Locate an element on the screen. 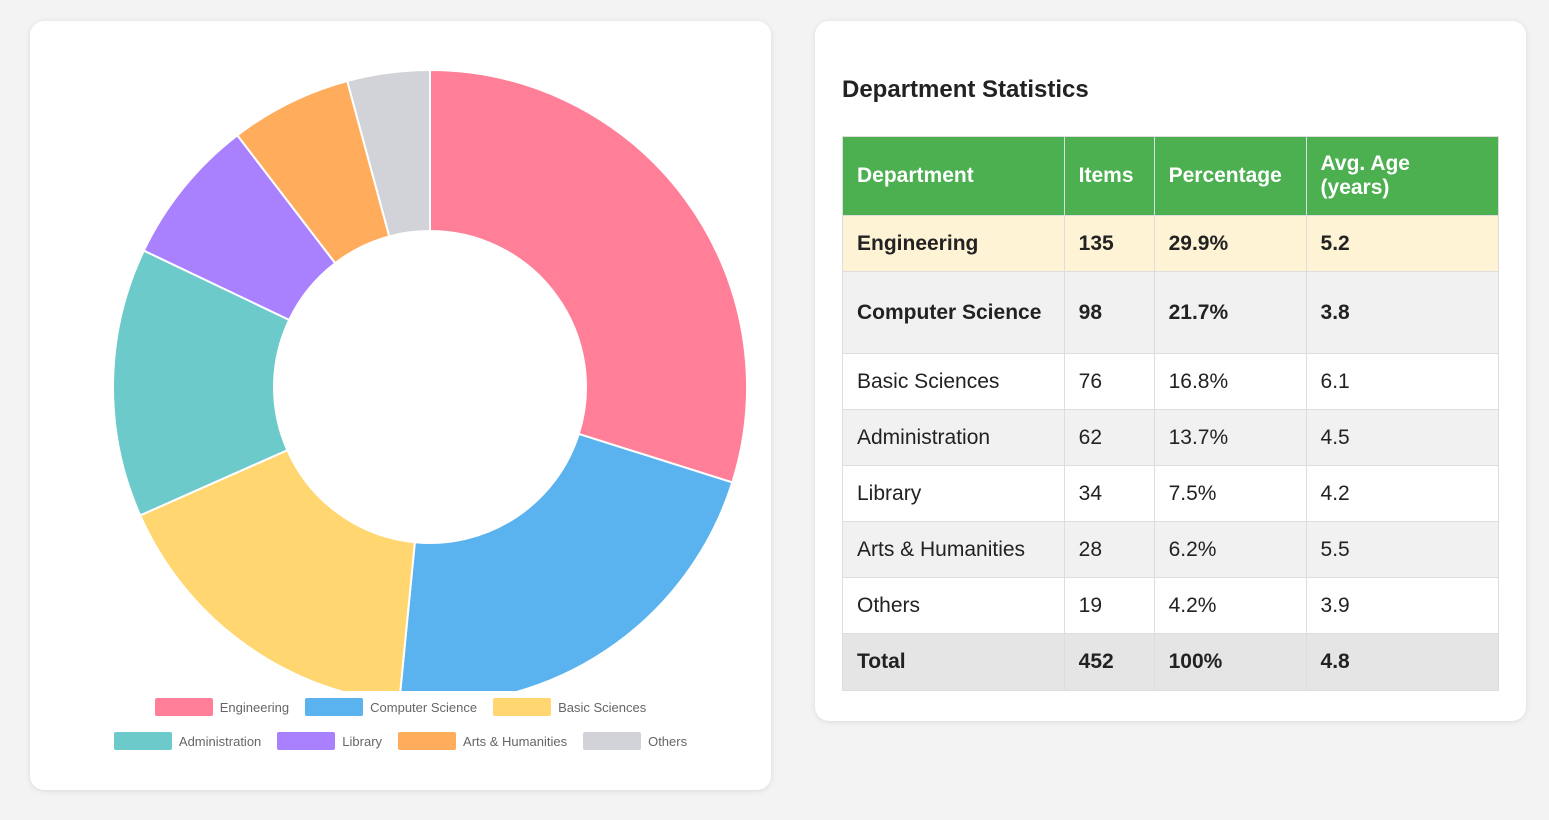  cell-items: 19 is located at coordinates (1109, 605).